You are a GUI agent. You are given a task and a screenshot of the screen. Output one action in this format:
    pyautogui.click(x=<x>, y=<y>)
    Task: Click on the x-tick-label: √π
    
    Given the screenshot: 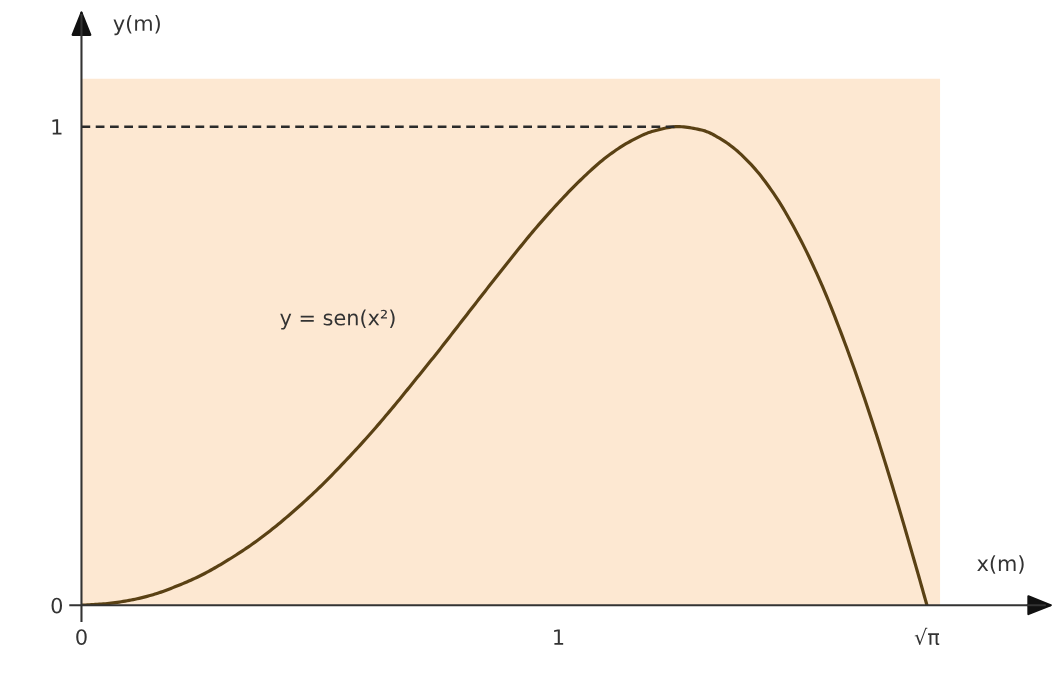 What is the action you would take?
    pyautogui.click(x=927, y=636)
    